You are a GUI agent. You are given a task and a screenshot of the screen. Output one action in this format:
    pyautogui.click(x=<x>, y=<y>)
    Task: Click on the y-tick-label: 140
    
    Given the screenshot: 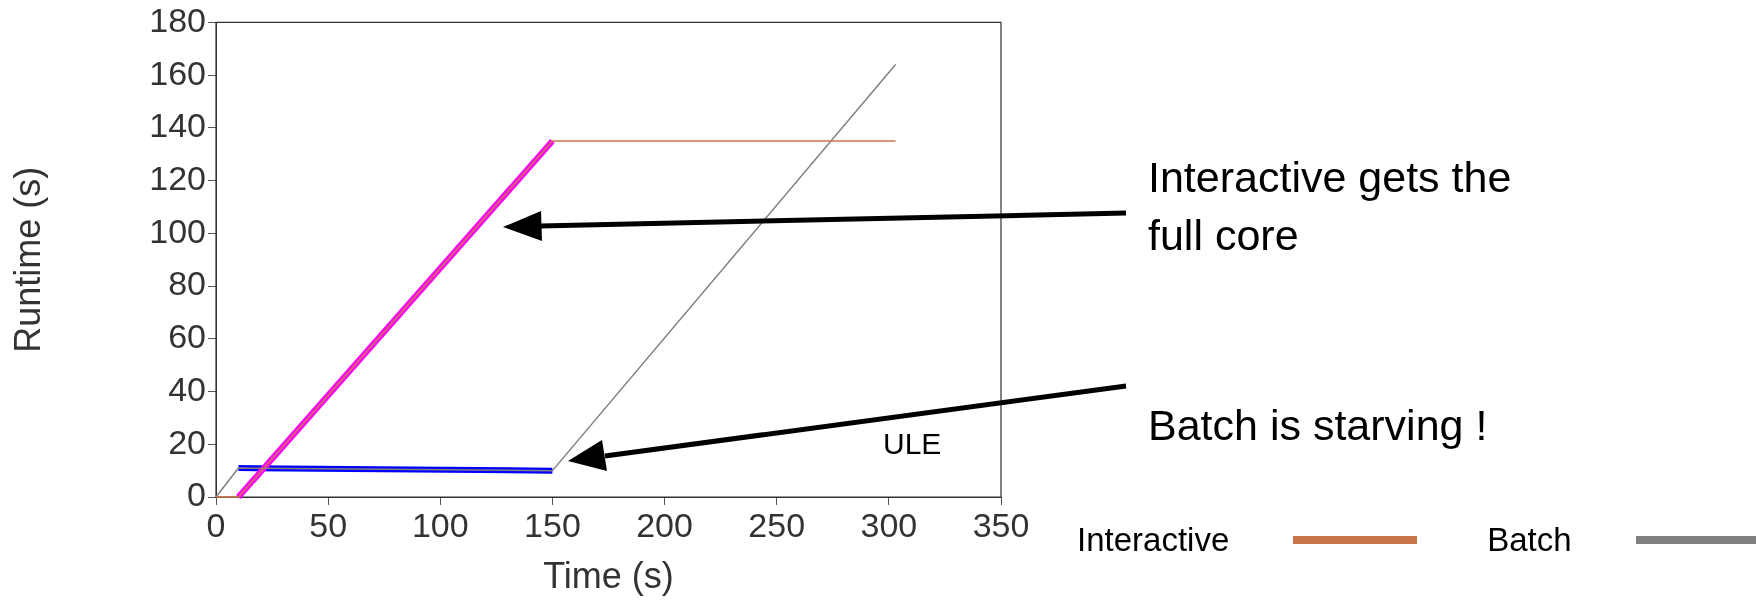 What is the action you would take?
    pyautogui.click(x=177, y=125)
    